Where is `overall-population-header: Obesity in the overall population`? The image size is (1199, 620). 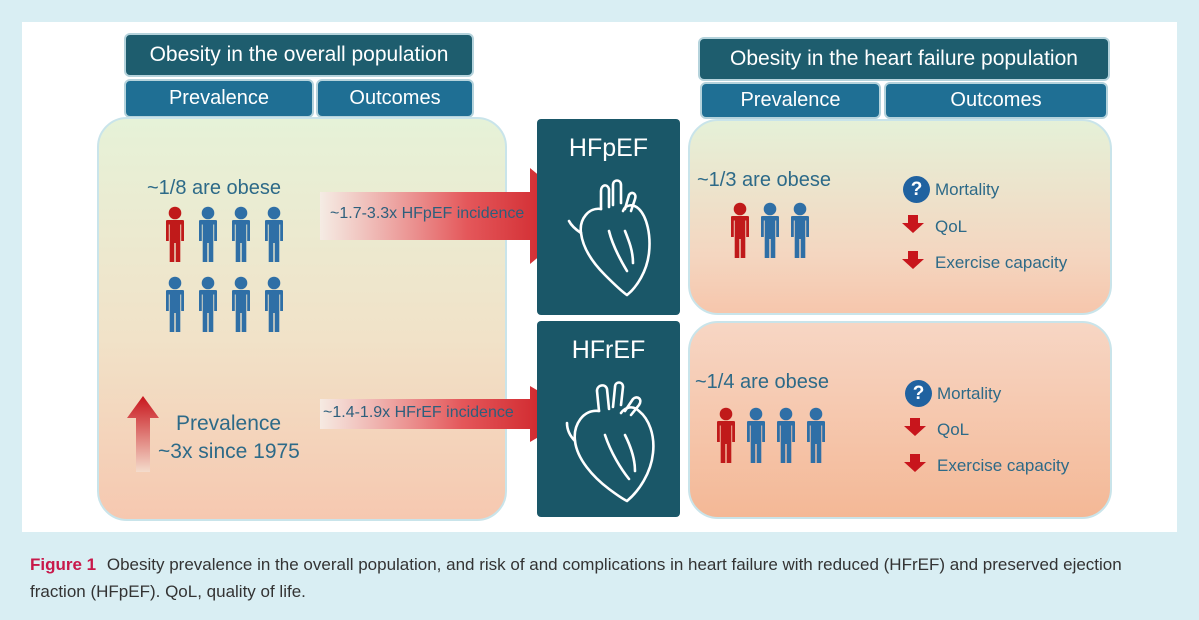 overall-population-header: Obesity in the overall population is located at coordinates (299, 55).